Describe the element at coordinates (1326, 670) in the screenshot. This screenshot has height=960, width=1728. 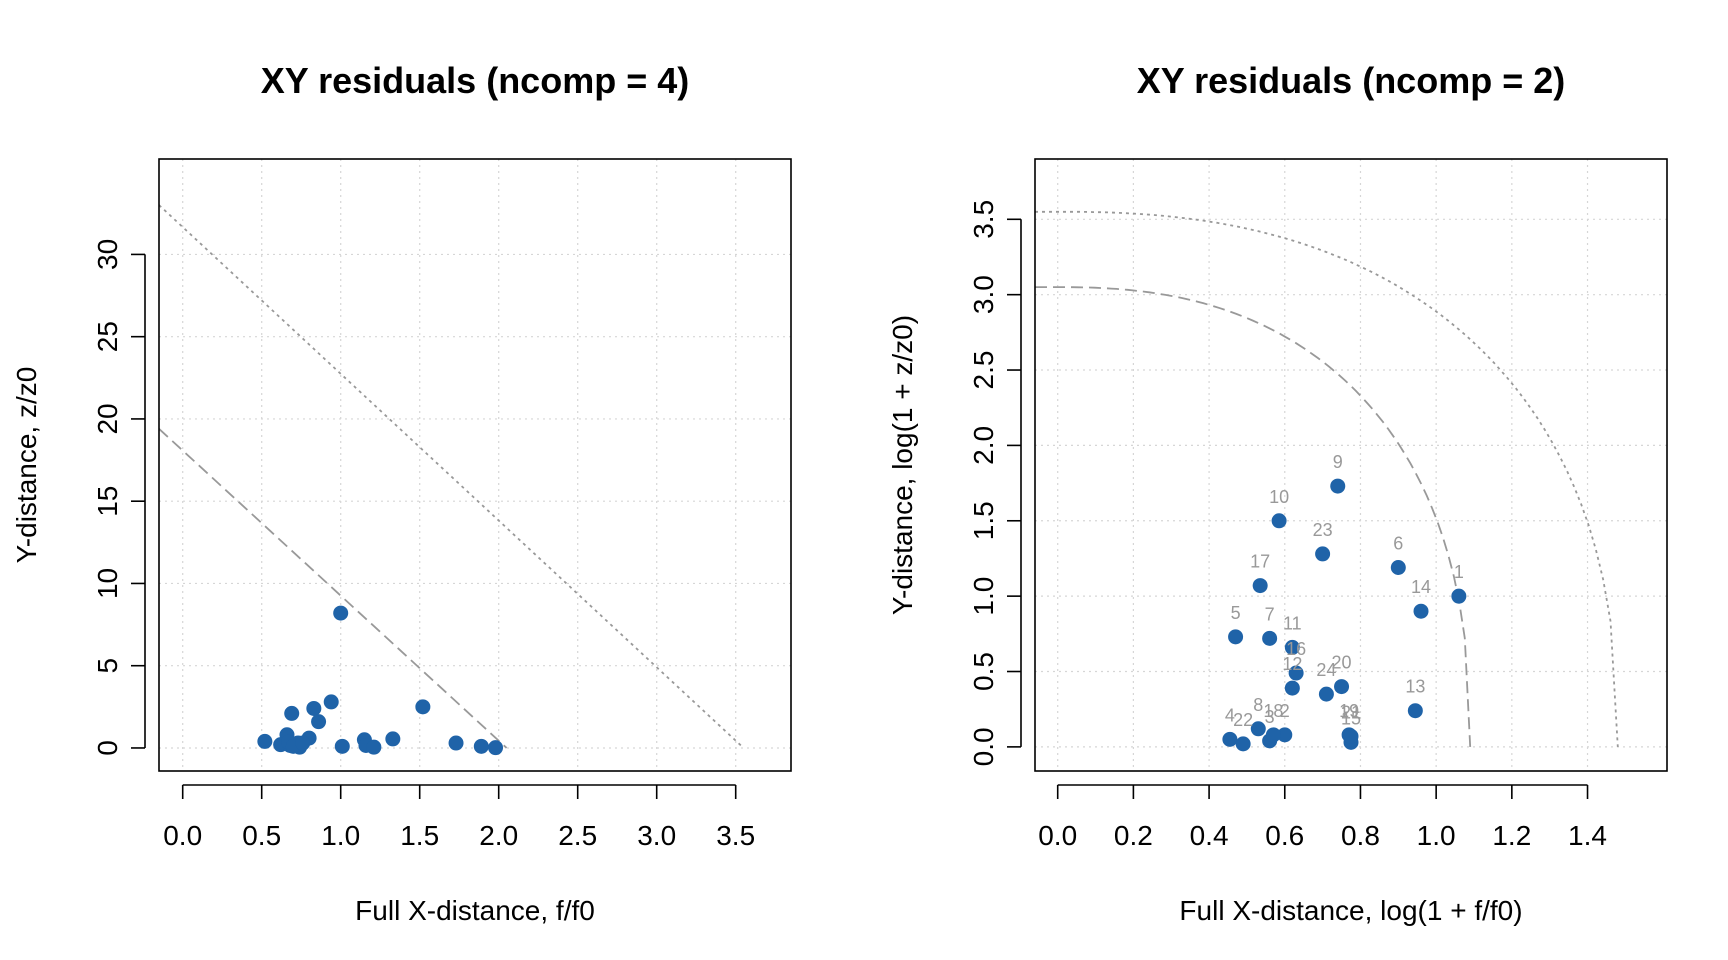
I see `right-chart-point-label: 24` at that location.